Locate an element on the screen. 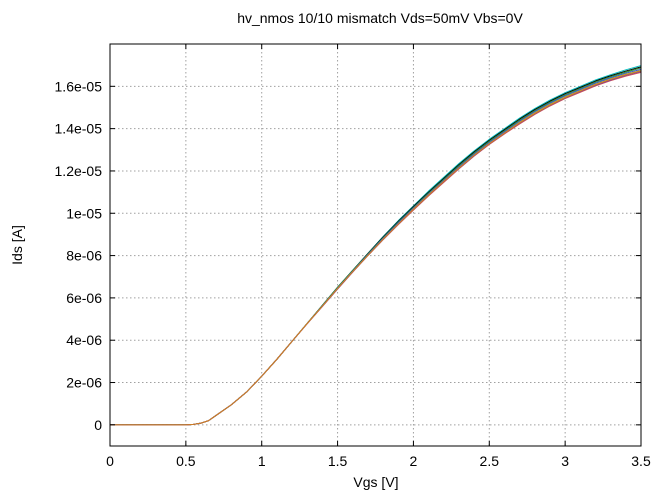  y-tick-label: 8e-06 is located at coordinates (84, 256).